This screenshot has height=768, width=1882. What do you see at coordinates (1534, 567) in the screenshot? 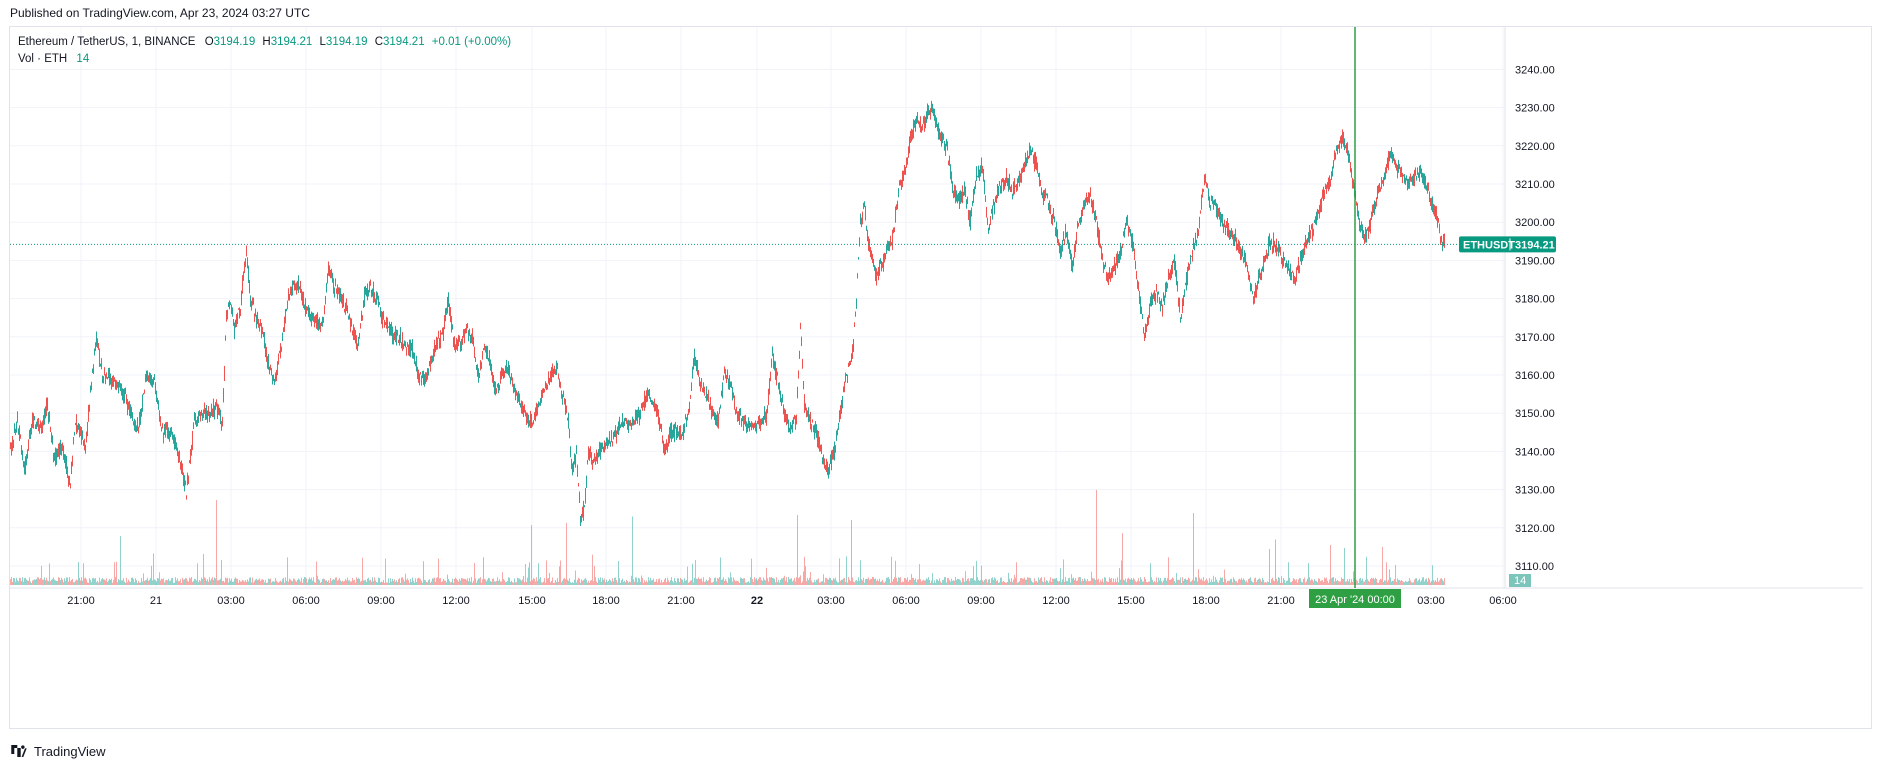
I see `y-axis-tick-label: 3110.00` at bounding box center [1534, 567].